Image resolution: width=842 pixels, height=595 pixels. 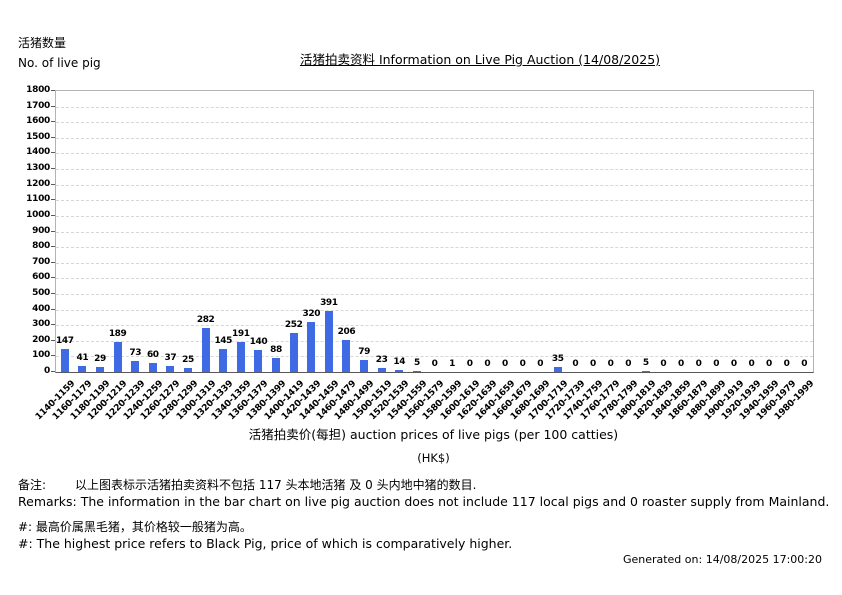 What do you see at coordinates (276, 485) in the screenshot?
I see `remarks-zh-text: 以上图表标示活猪拍卖资料不包括 117 头本地活猪 及 0 头内地中猪的数目.` at bounding box center [276, 485].